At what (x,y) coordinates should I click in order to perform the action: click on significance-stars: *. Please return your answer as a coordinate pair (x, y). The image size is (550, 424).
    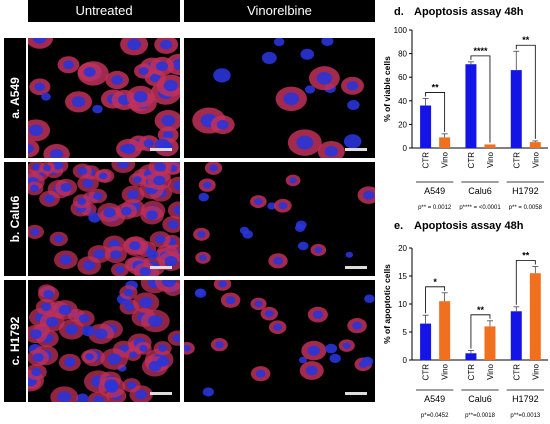
    Looking at the image, I should click on (435, 282).